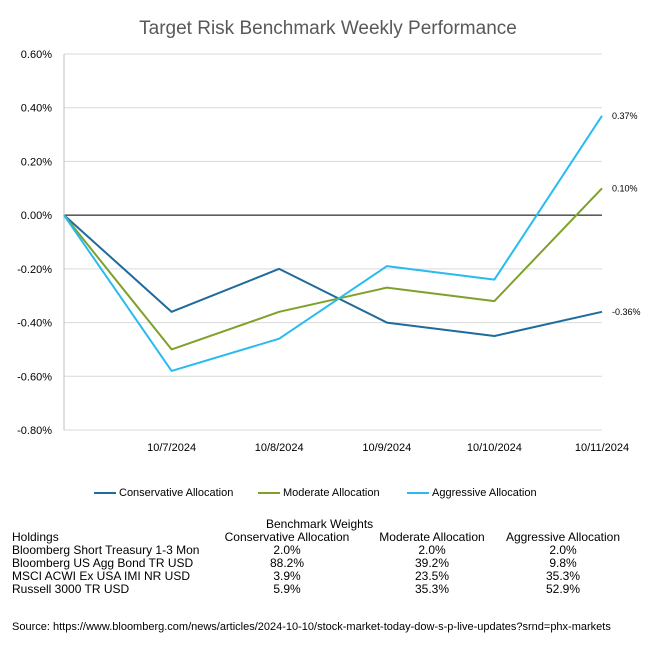 This screenshot has height=645, width=656. I want to click on legend-label-aggressive: Aggressive Allocation, so click(484, 493).